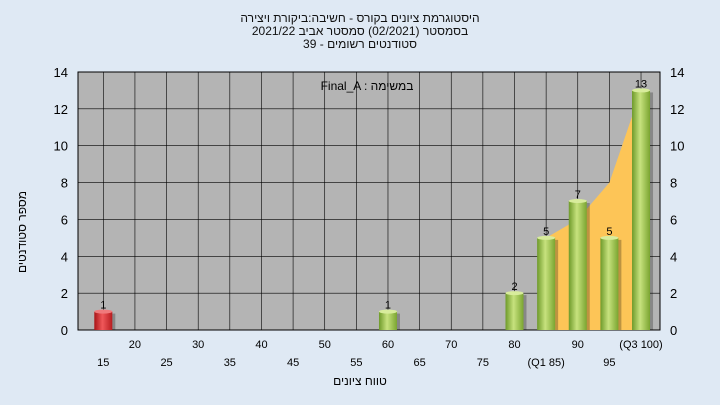 The width and height of the screenshot is (720, 405). Describe the element at coordinates (360, 44) in the screenshot. I see `chart-title-line-3: סטודנטים רשומים - 39` at that location.